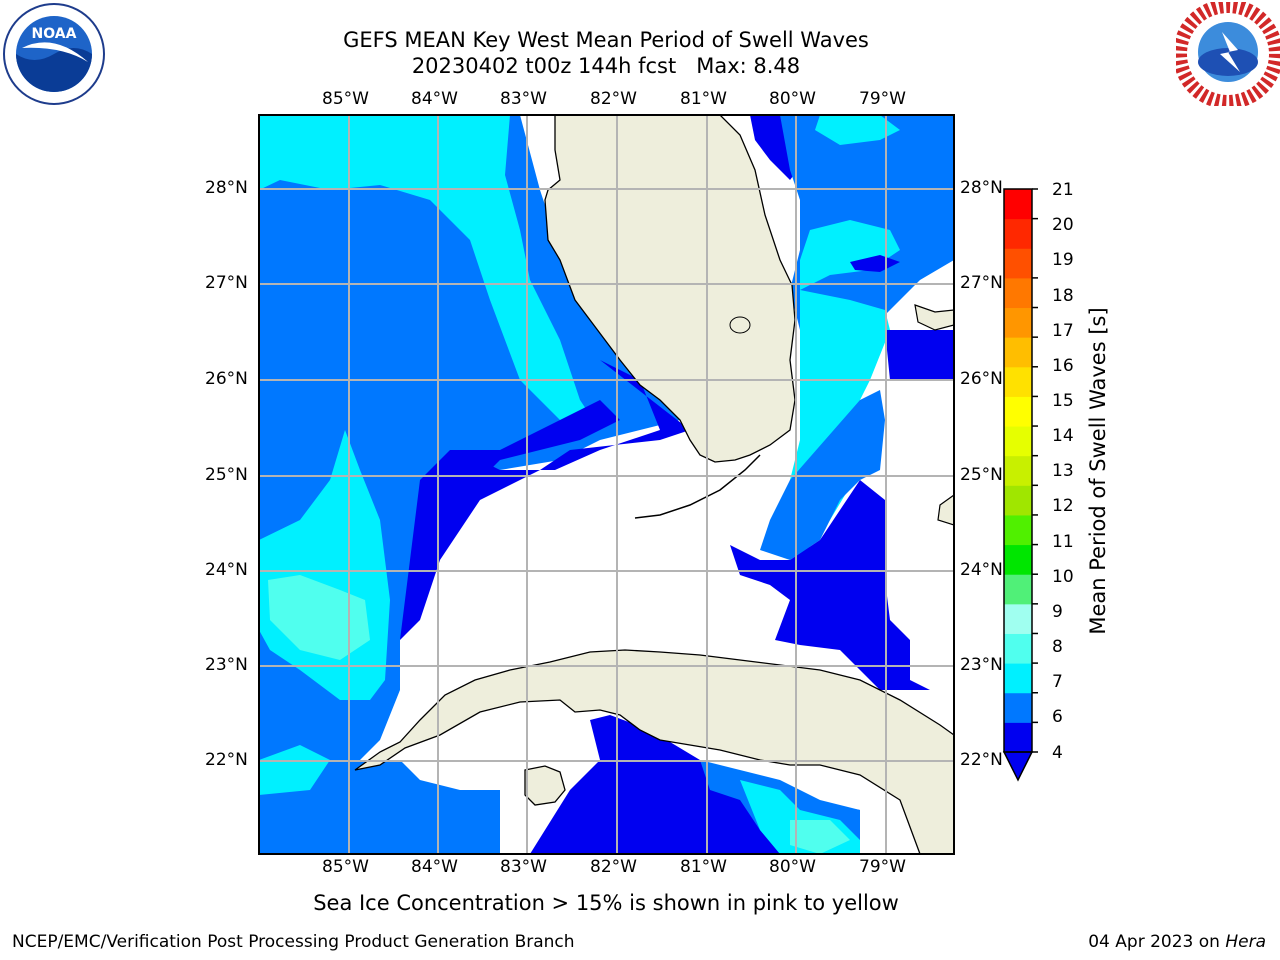  What do you see at coordinates (345, 99) in the screenshot?
I see `lon-tick-top: 85°W` at bounding box center [345, 99].